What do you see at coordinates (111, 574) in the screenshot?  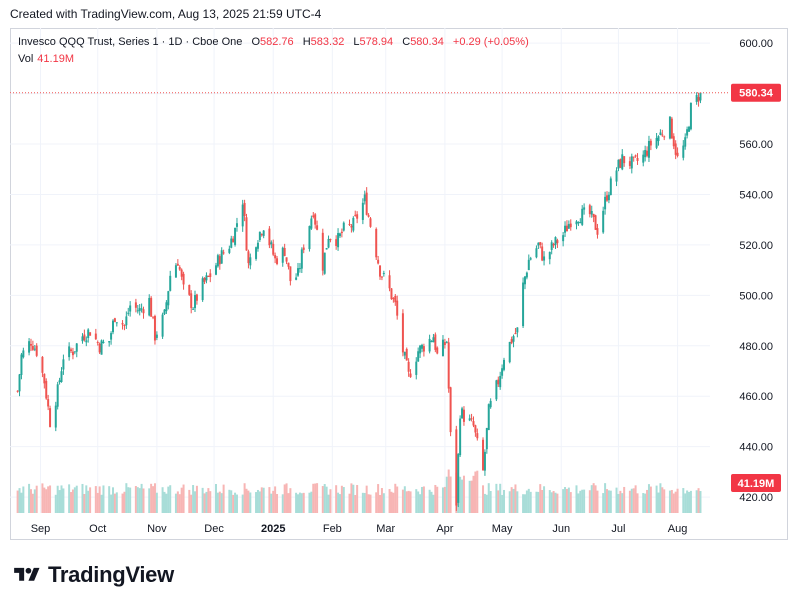 I see `logo-wordmark: TradingView` at bounding box center [111, 574].